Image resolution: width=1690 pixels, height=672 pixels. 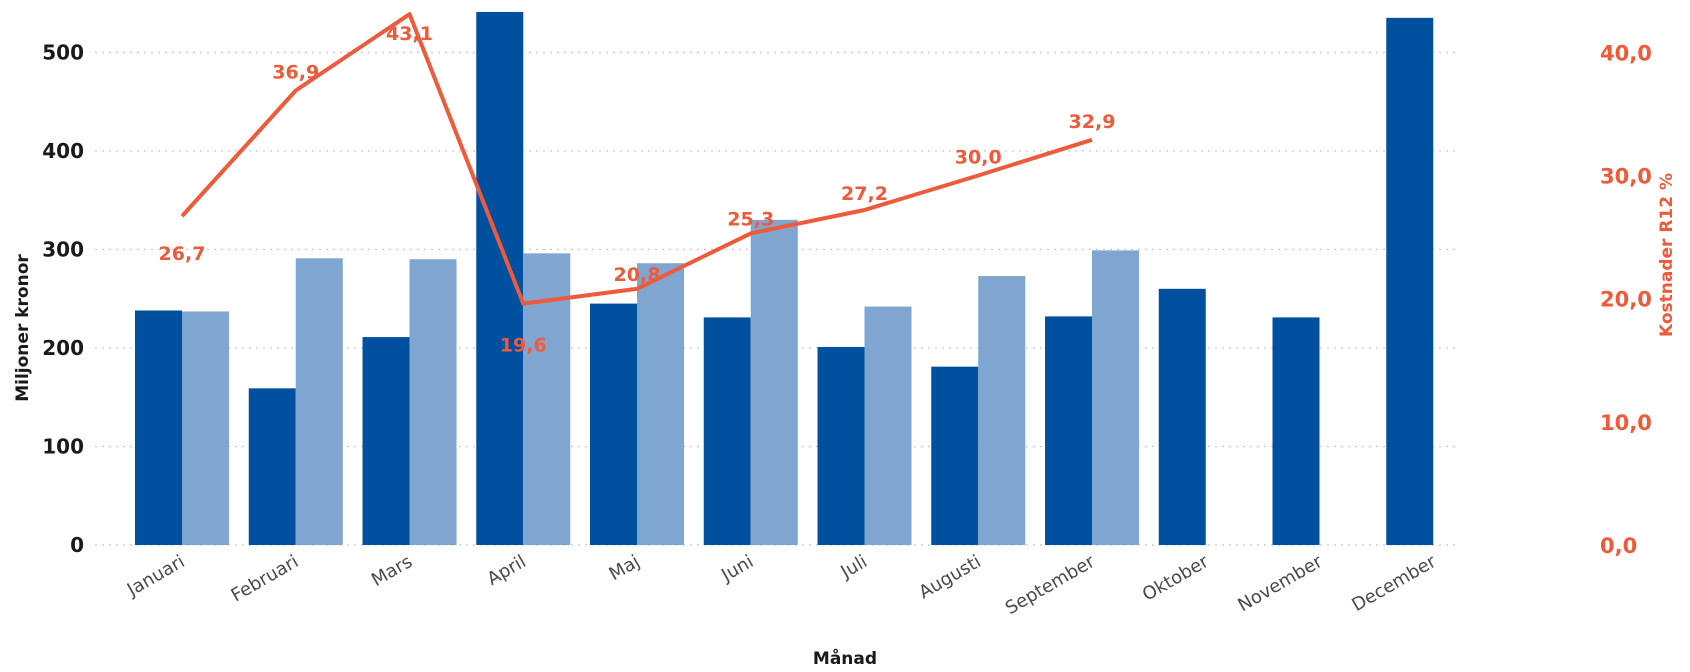 What do you see at coordinates (433, 402) in the screenshot?
I see `bar-series-2-mars` at bounding box center [433, 402].